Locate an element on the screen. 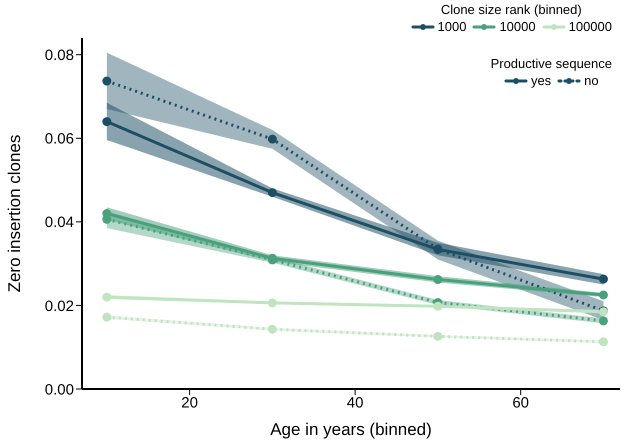 This screenshot has height=441, width=624. y-tick-label: 0.06 is located at coordinates (59, 139).